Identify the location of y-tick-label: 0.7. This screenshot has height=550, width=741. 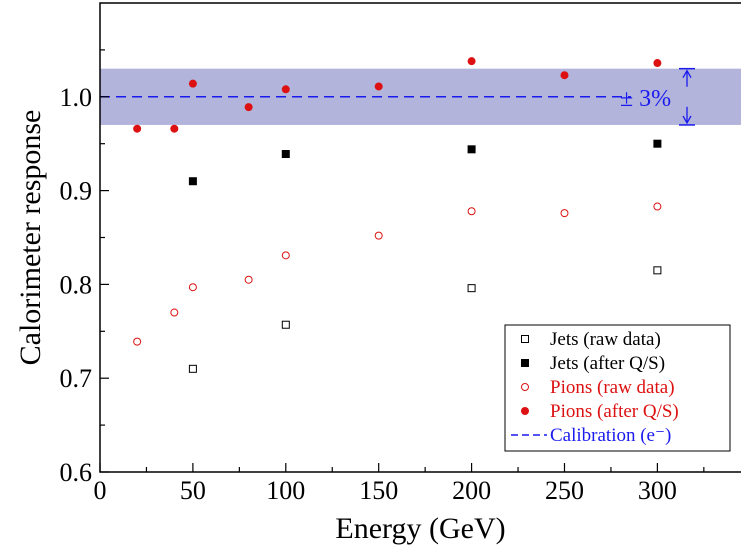
(76, 378).